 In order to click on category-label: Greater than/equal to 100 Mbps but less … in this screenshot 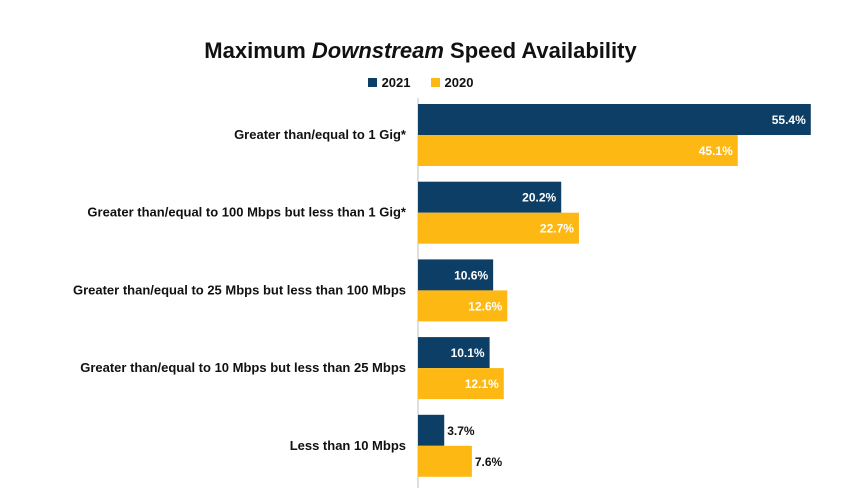, I will do `click(247, 212)`.